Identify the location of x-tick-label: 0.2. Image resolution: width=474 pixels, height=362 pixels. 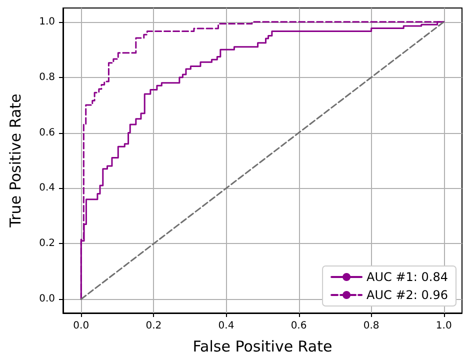
(154, 326).